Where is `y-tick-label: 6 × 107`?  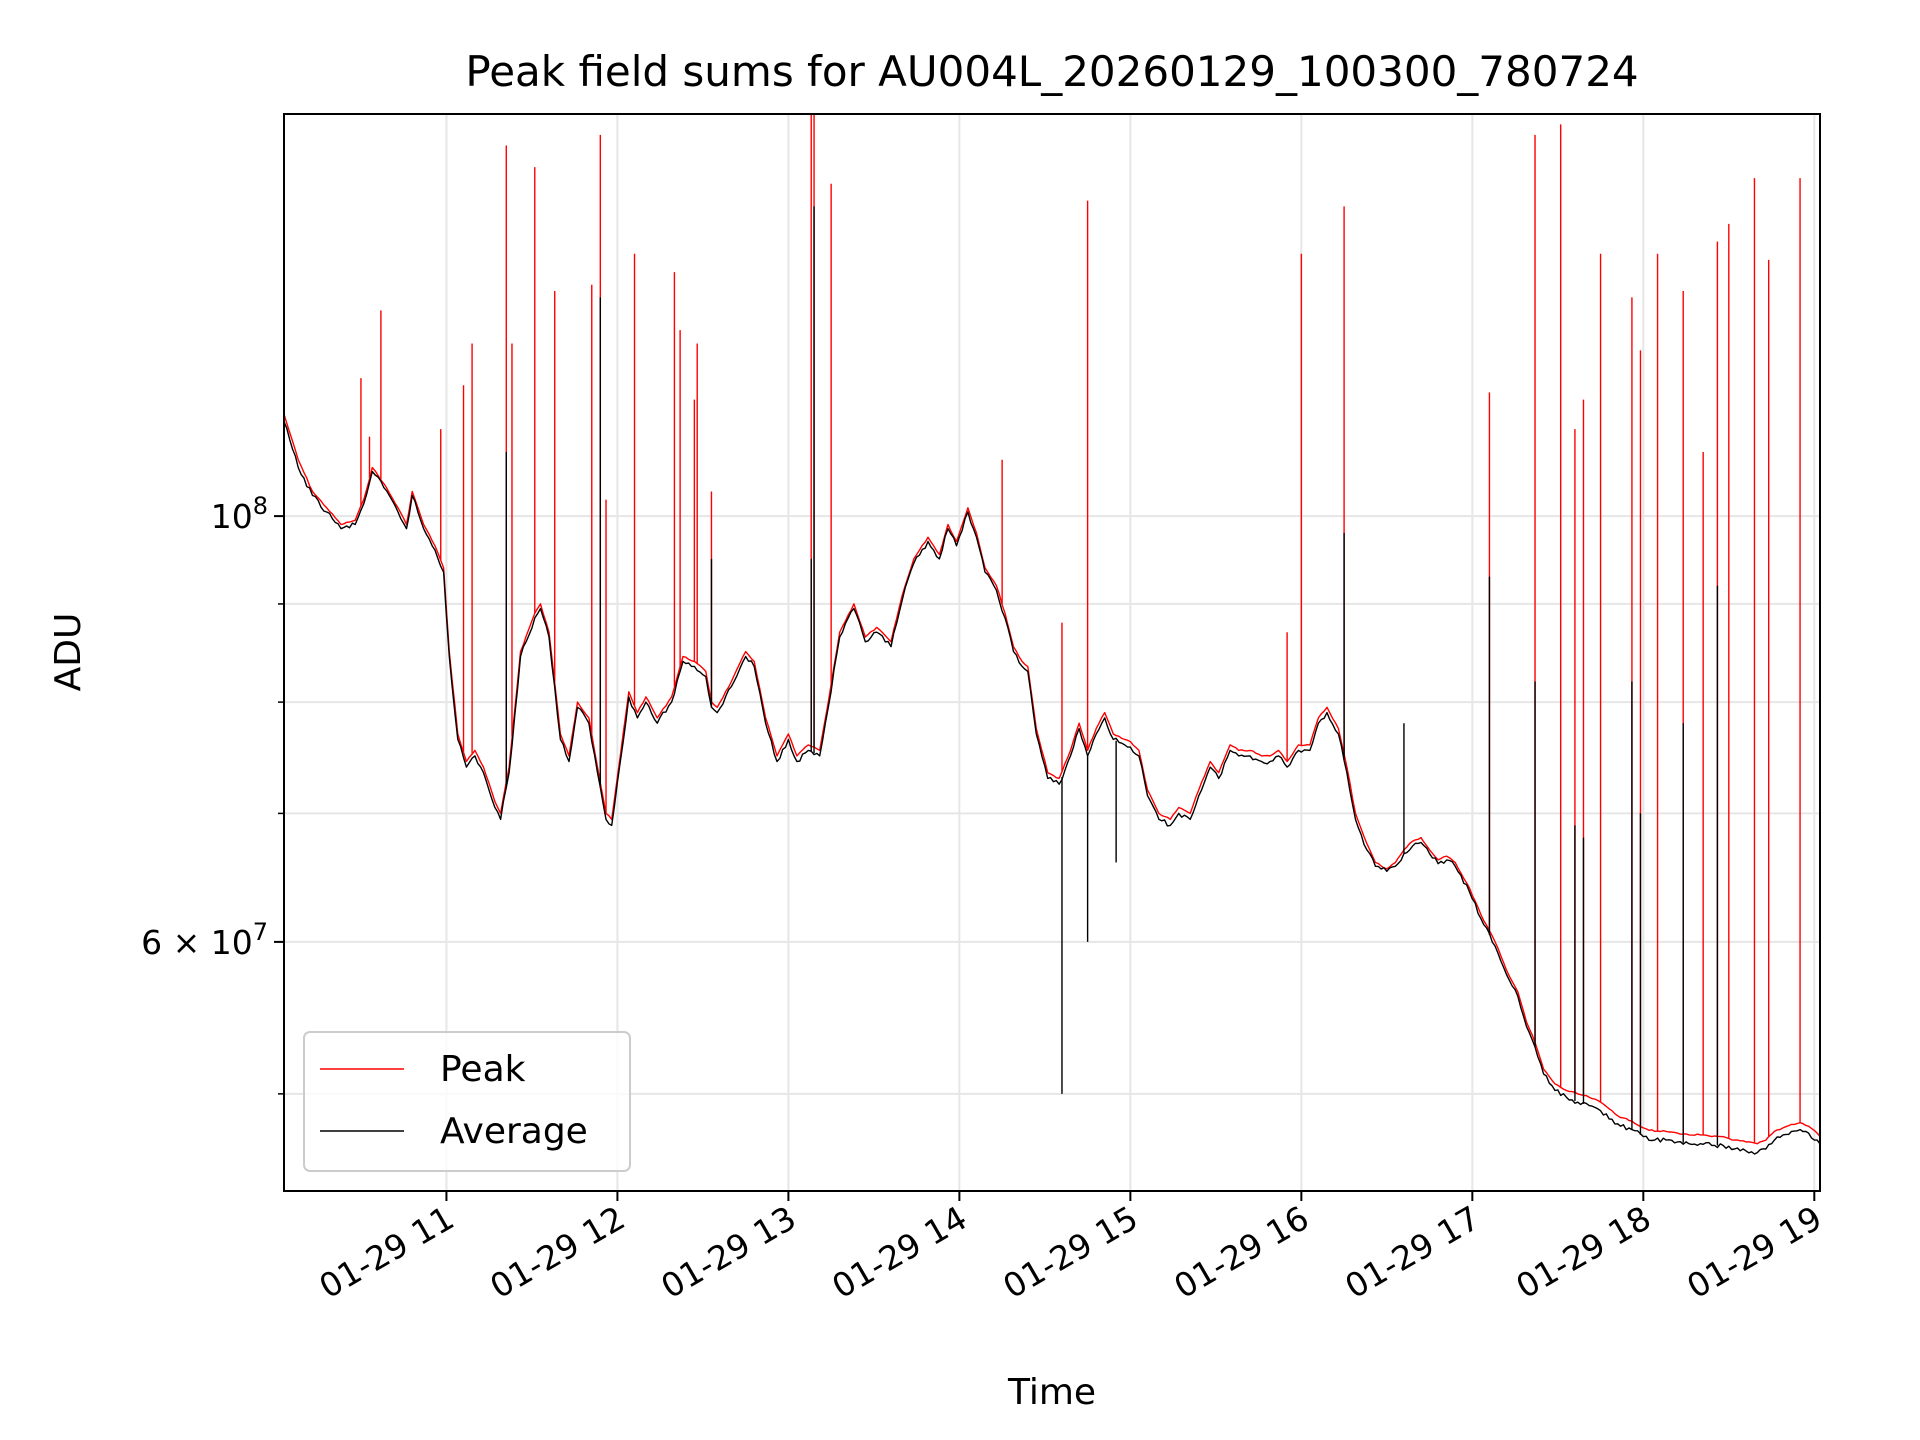
y-tick-label: 6 × 107 is located at coordinates (204, 940).